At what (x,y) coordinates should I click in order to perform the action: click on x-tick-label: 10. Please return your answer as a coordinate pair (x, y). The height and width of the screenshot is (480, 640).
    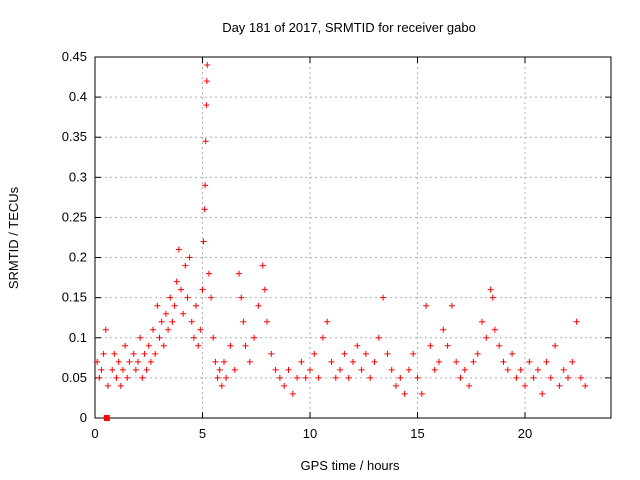
    Looking at the image, I should click on (310, 433).